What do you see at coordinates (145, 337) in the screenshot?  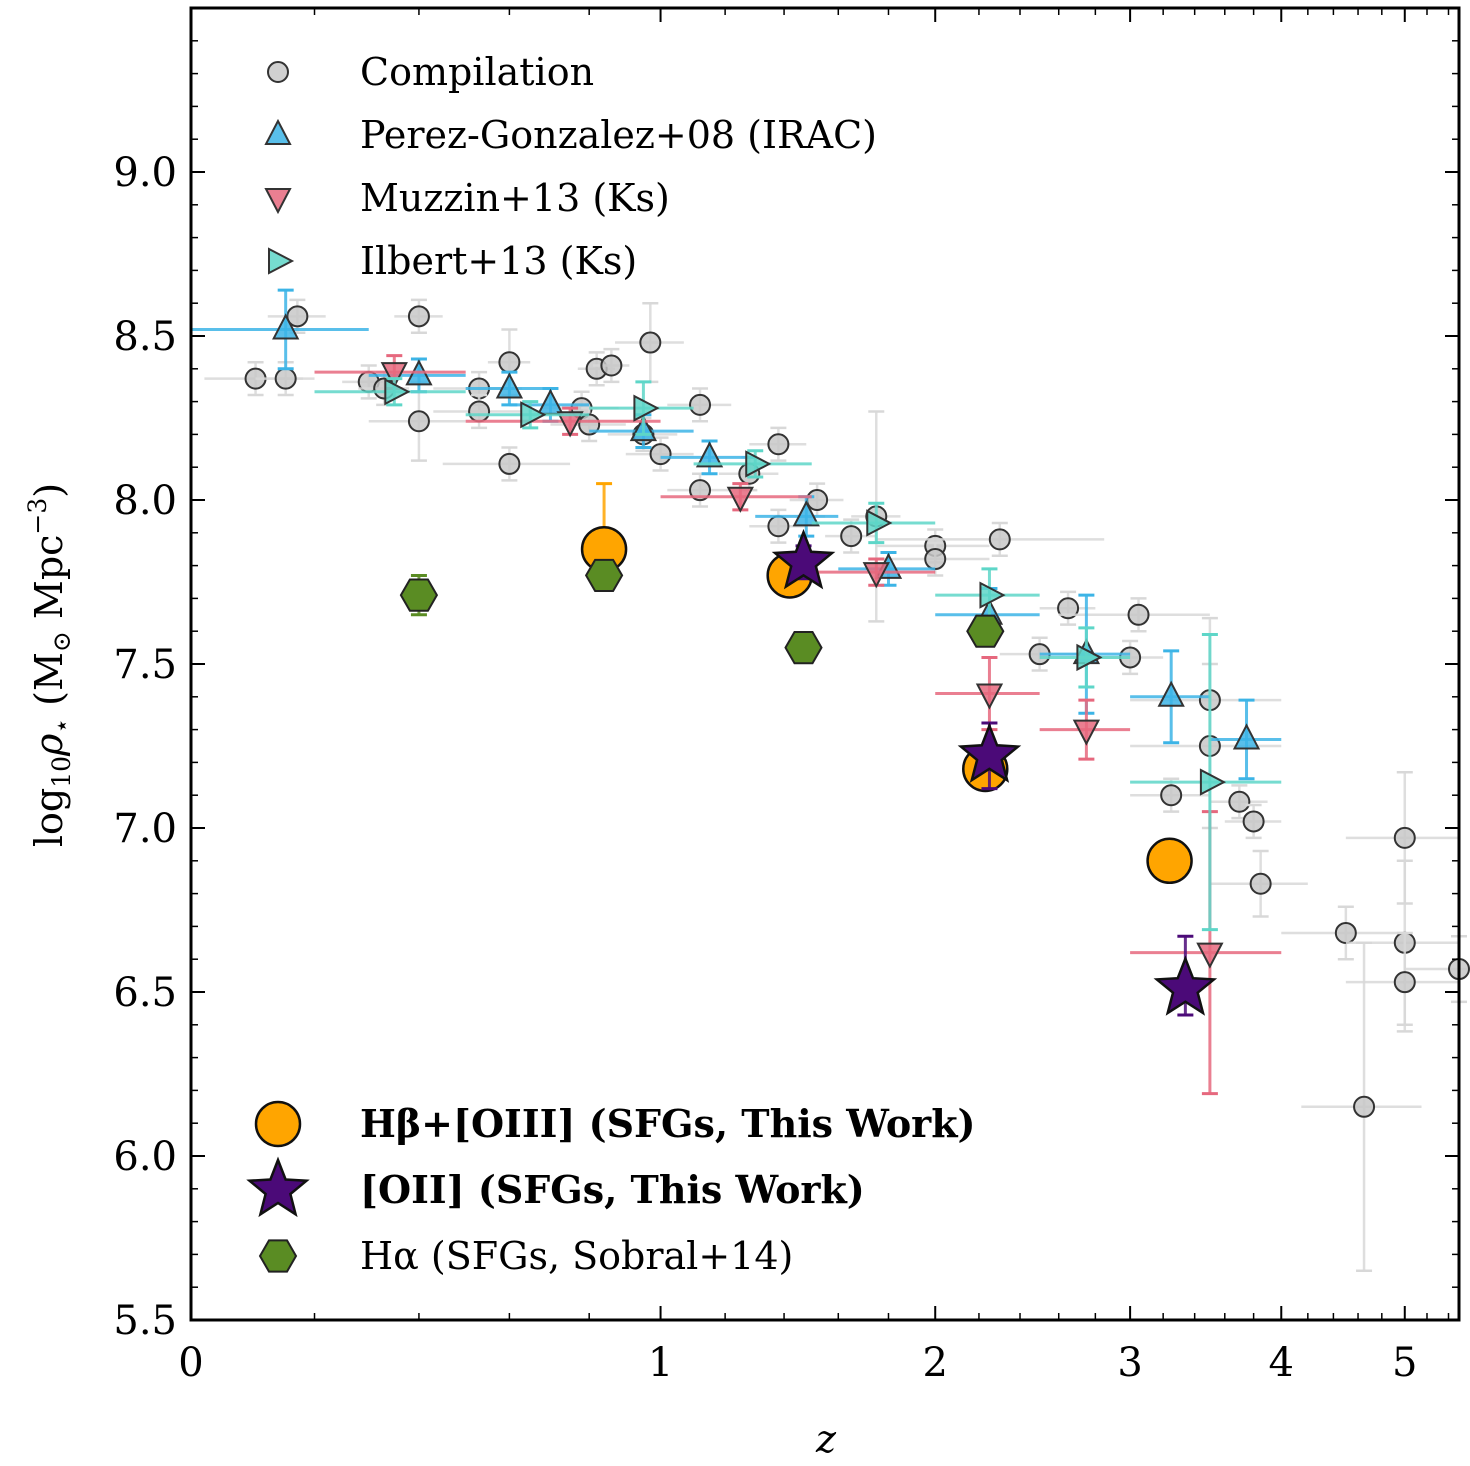 I see `y-tick-label: 8.5` at bounding box center [145, 337].